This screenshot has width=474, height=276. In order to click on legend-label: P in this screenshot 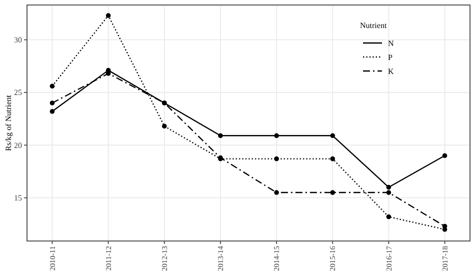, I will do `click(390, 57)`.